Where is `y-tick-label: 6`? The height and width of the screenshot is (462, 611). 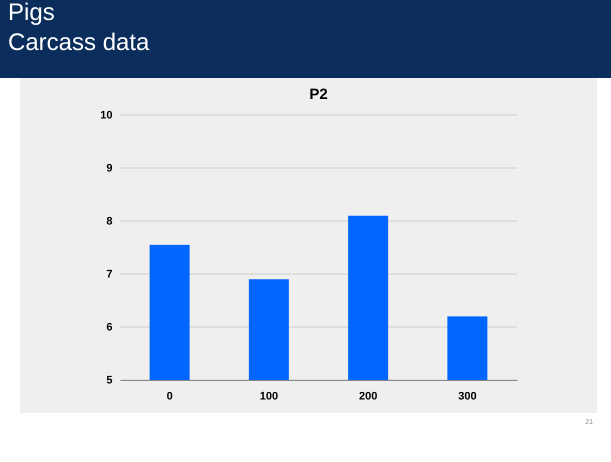 y-tick-label: 6 is located at coordinates (109, 328).